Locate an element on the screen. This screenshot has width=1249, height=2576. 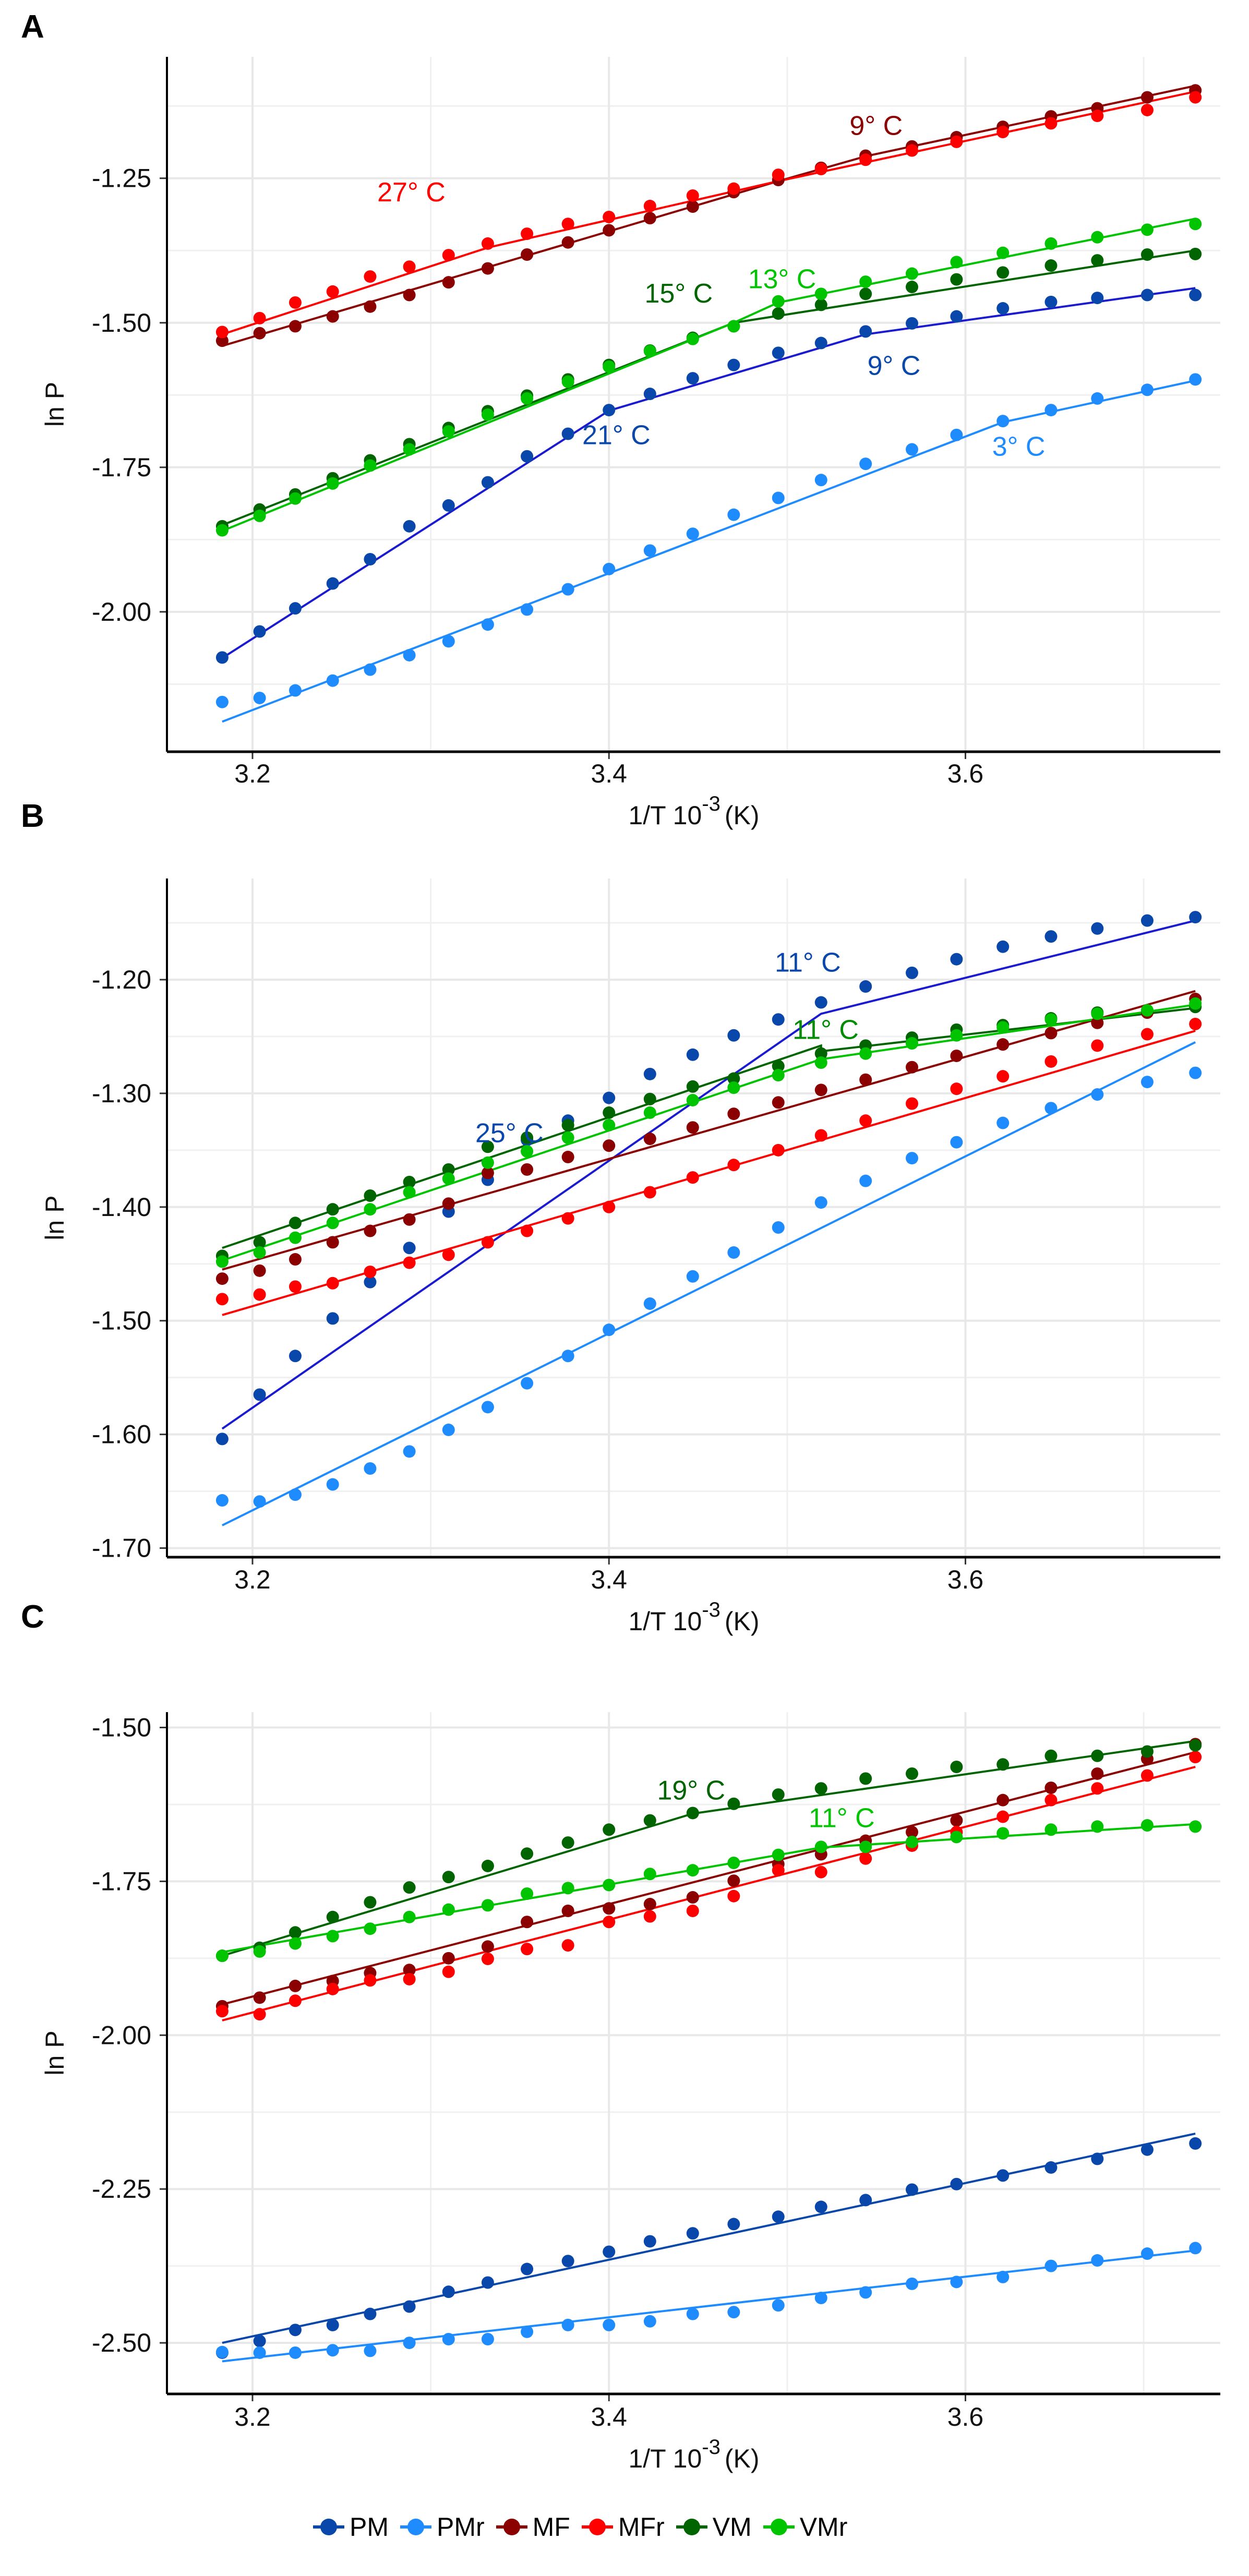
legend-label: PMr is located at coordinates (461, 2527).